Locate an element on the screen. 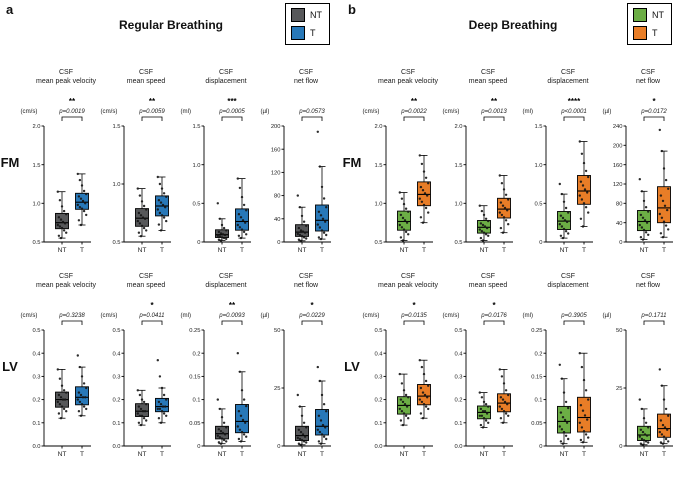 The width and height of the screenshot is (685, 488). y-axis-unit-label: (cm/s) is located at coordinates (29, 111).